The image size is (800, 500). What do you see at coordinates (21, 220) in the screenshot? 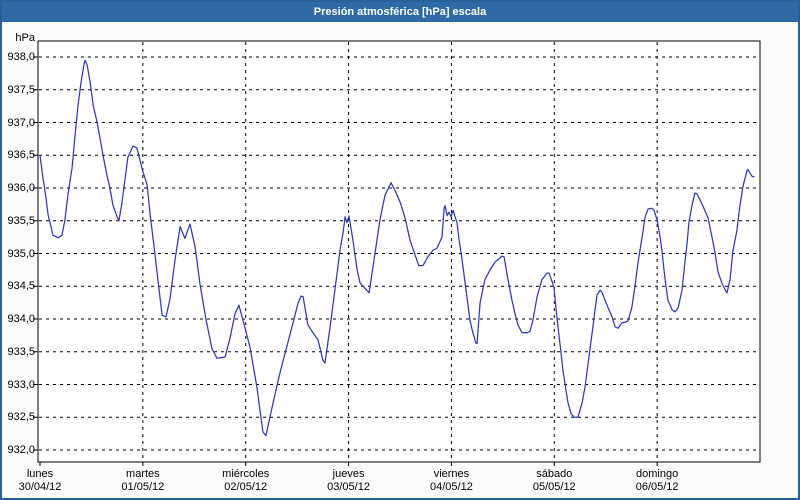
I see `y-tick-label: 935,5` at bounding box center [21, 220].